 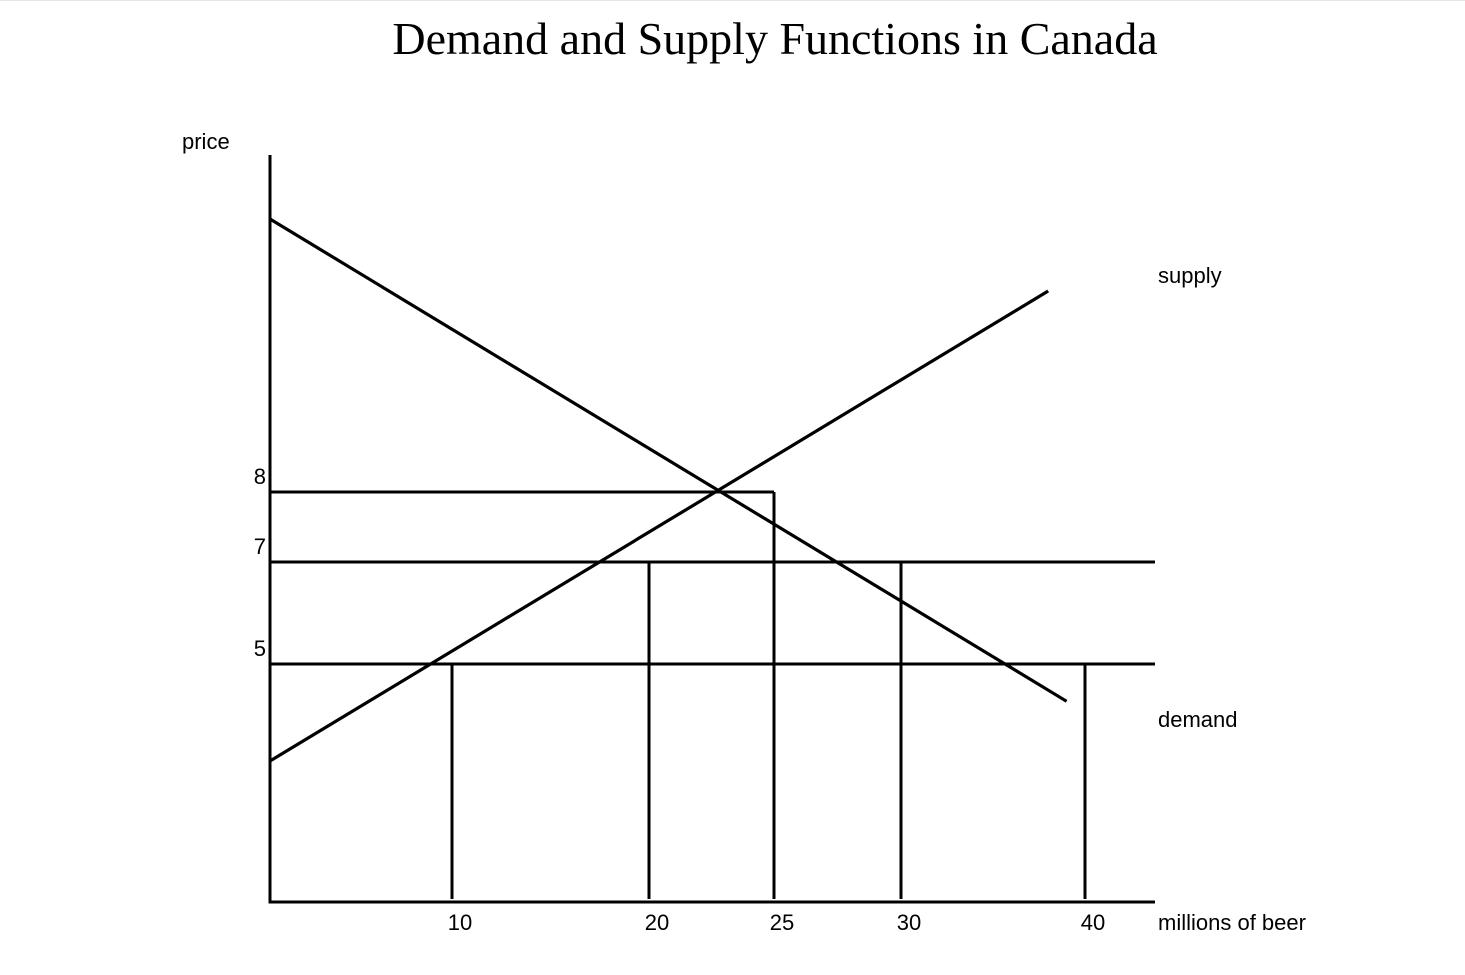 What do you see at coordinates (909, 922) in the screenshot?
I see `x-tick-label-30: 30` at bounding box center [909, 922].